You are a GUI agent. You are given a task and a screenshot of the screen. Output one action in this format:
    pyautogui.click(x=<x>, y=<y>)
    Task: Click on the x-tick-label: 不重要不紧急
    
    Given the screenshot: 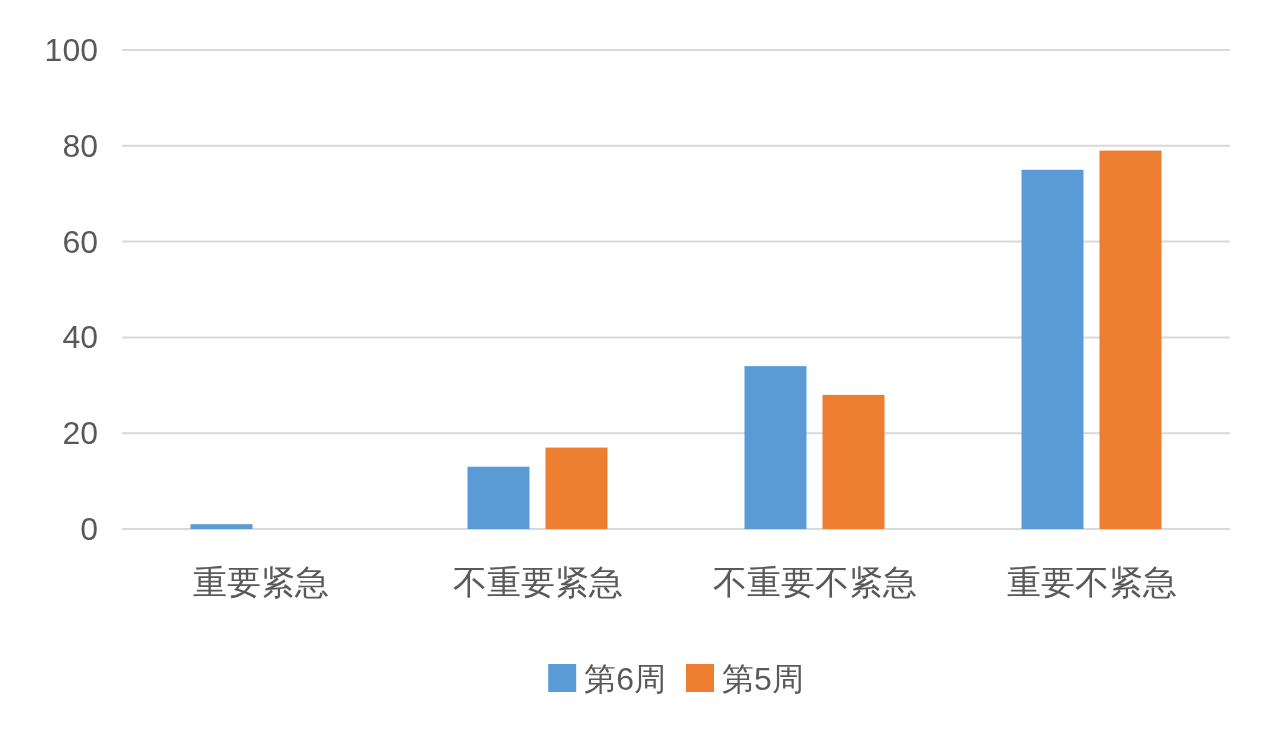 What is the action you would take?
    pyautogui.click(x=814, y=582)
    